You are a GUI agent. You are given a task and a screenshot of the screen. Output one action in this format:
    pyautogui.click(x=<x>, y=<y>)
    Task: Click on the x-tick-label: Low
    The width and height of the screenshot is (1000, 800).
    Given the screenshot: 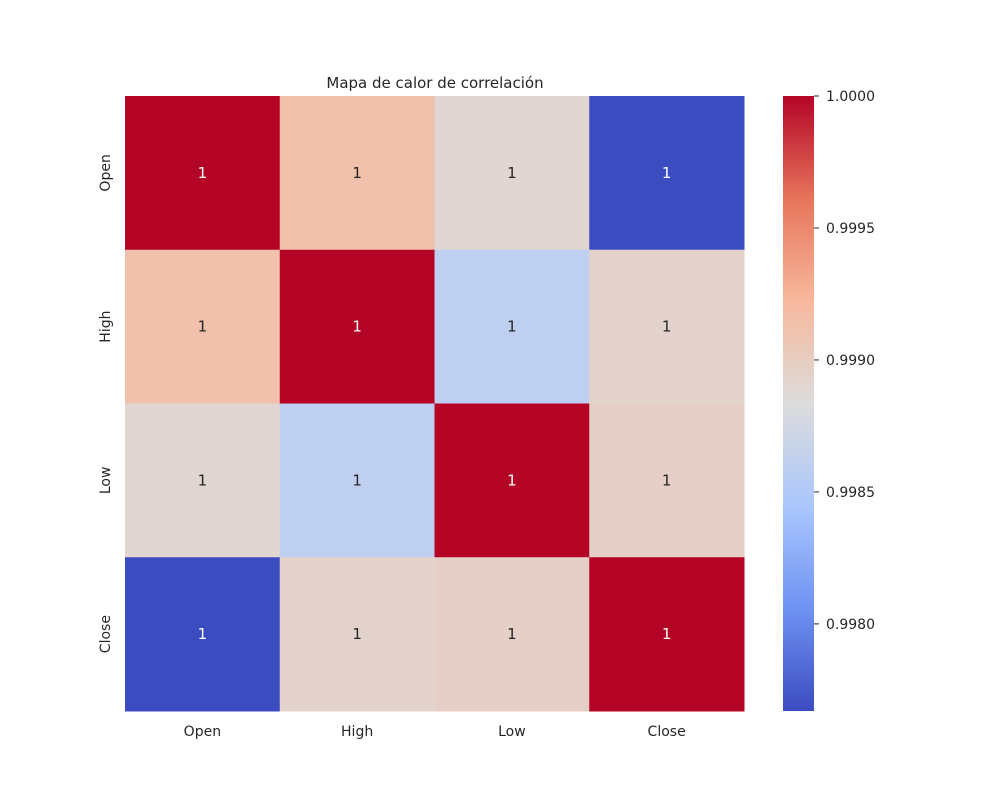 What is the action you would take?
    pyautogui.click(x=512, y=732)
    